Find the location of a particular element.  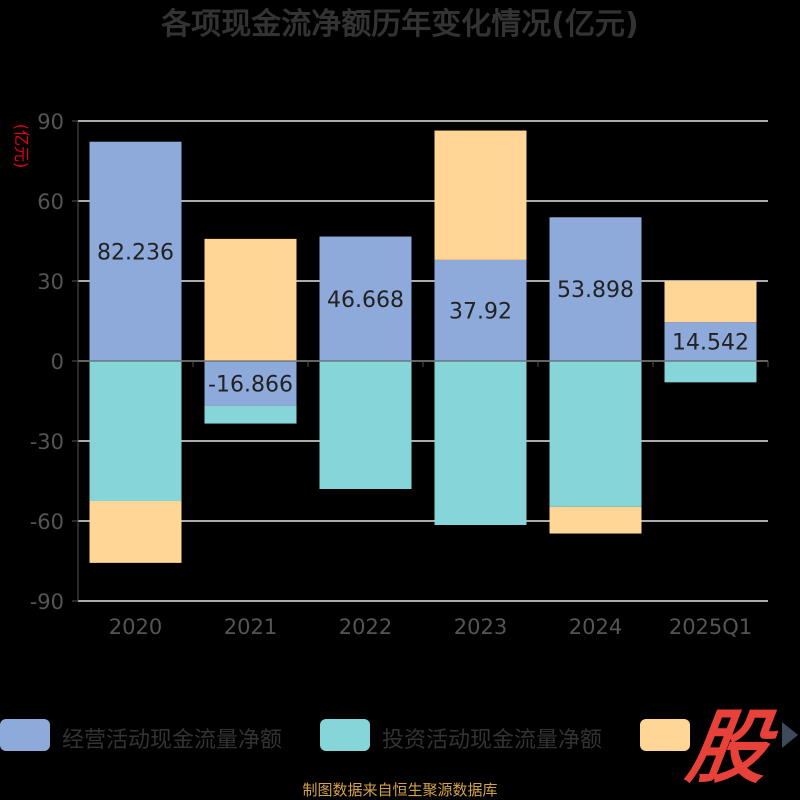

data-label: 82.236 is located at coordinates (135, 252).